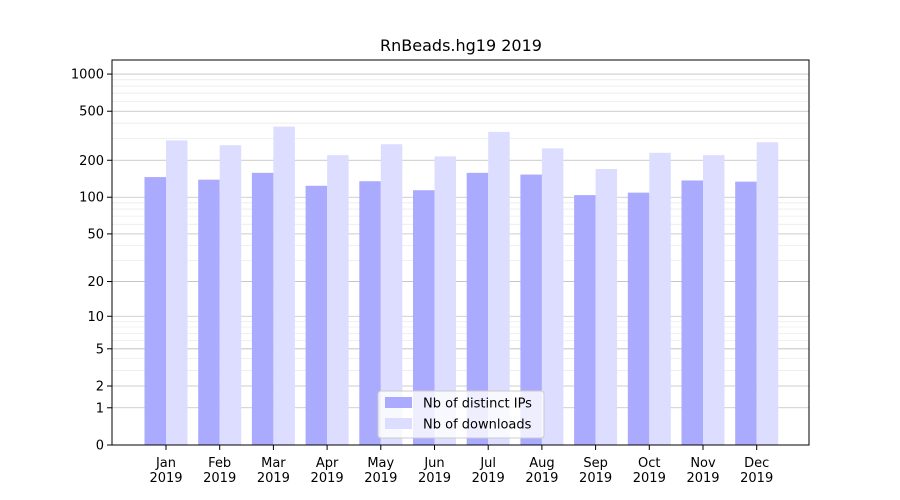  I want to click on y-tick-label: 100, so click(91, 198).